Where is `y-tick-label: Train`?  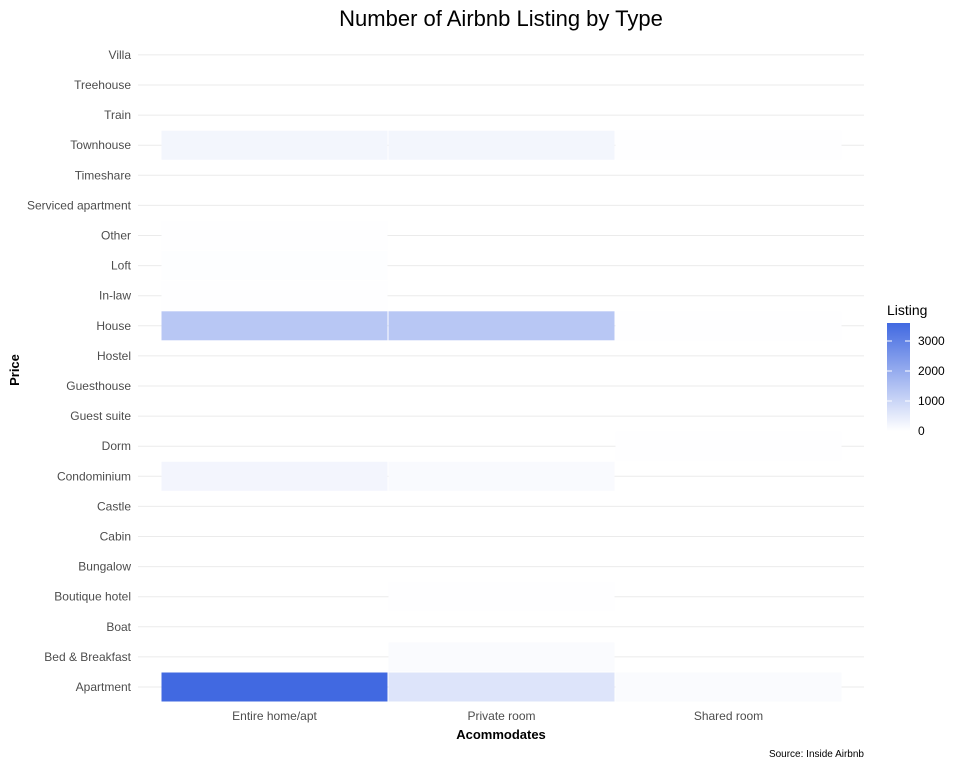 y-tick-label: Train is located at coordinates (117, 115).